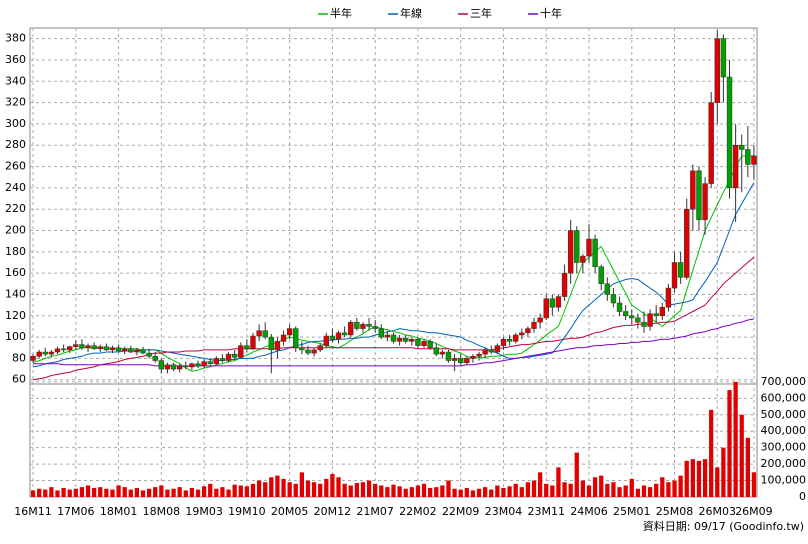 This screenshot has width=808, height=544. Describe the element at coordinates (481, 13) in the screenshot. I see `legend-label: 三年` at that location.